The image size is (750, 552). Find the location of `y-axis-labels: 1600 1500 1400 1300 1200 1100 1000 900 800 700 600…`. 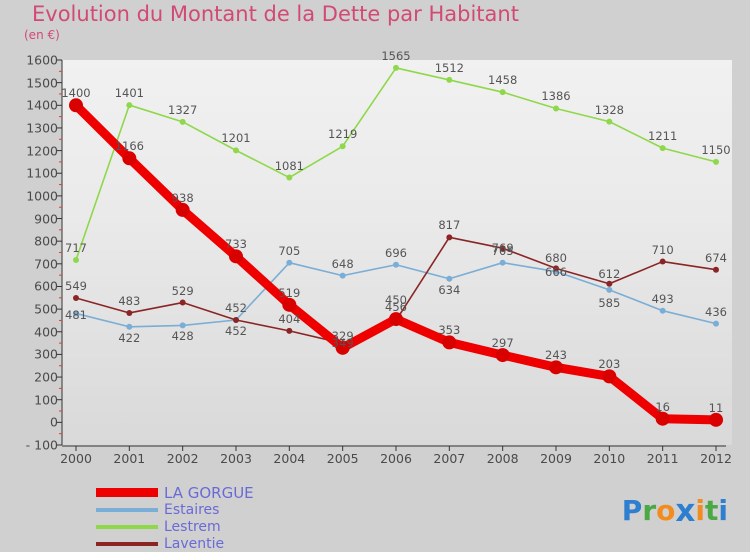

y-axis-labels: 1600 1500 1400 1300 1200 1100 1000 900 800 700 600… is located at coordinates (29, 253).